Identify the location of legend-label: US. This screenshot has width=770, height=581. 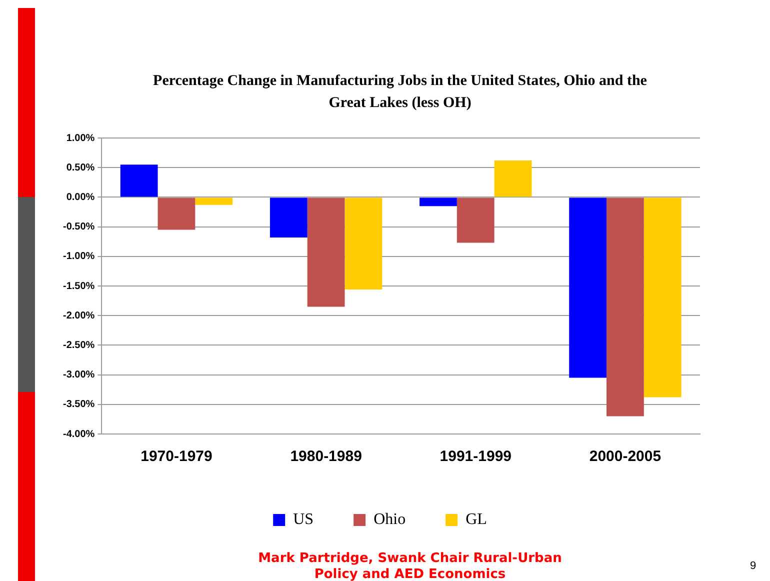
(303, 519).